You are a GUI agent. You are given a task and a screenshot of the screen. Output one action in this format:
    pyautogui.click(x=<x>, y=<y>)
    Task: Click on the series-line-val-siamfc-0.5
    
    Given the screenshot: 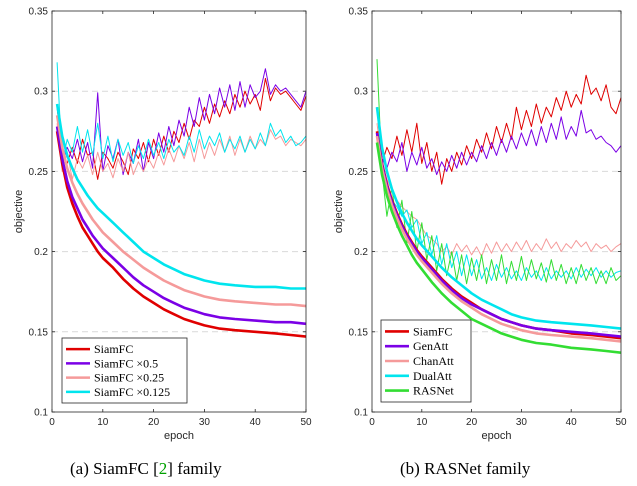 What is the action you would take?
    pyautogui.click(x=181, y=122)
    